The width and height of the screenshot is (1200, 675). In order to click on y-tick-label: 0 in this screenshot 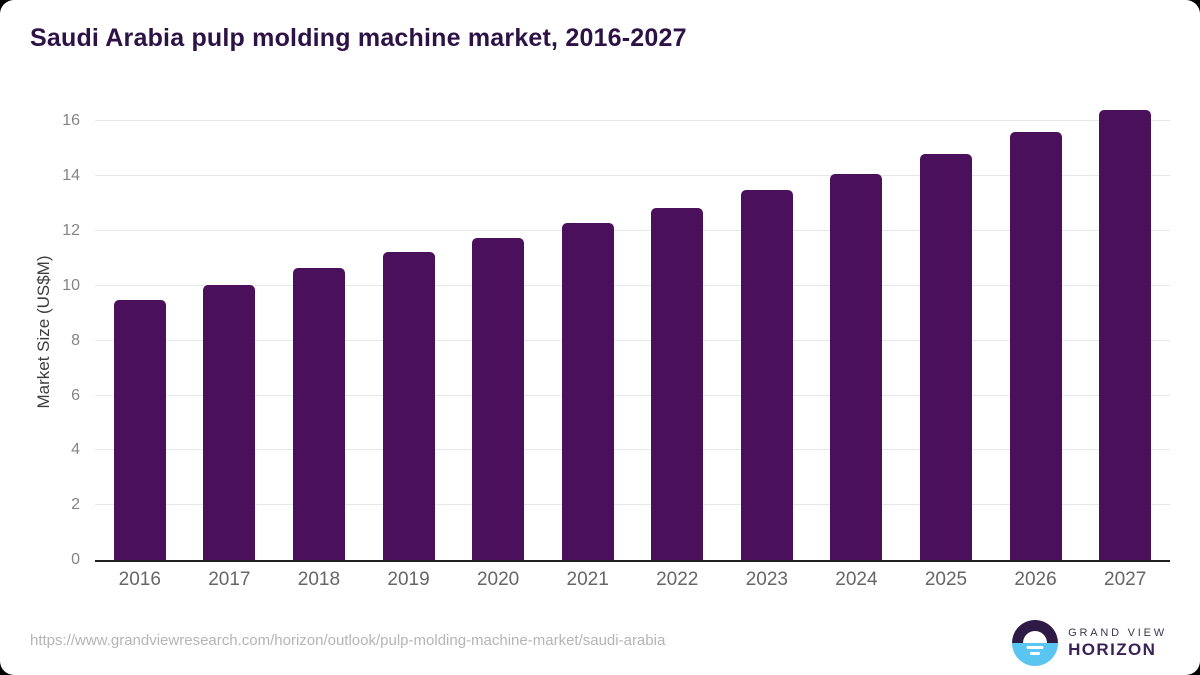, I will do `click(75, 559)`.